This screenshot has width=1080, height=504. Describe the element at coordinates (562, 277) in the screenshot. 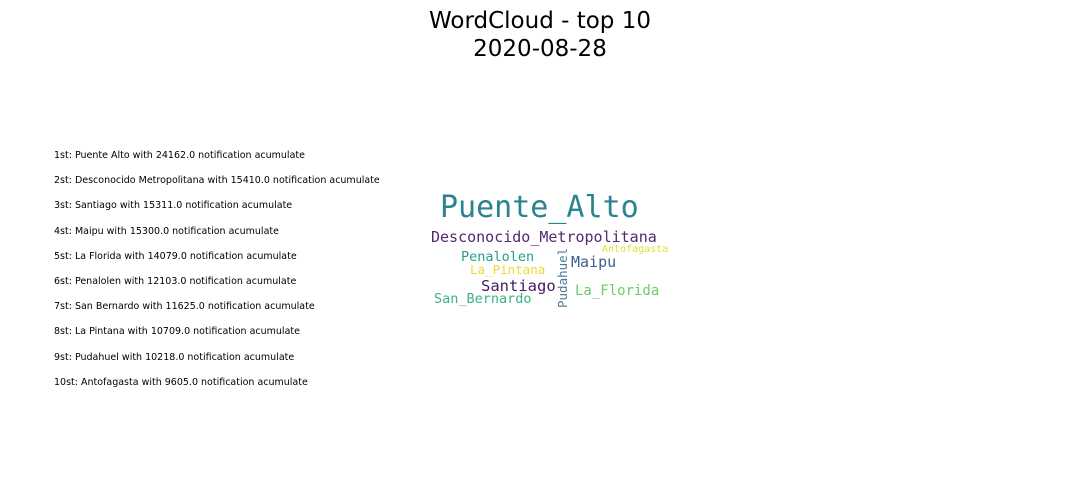

I see `cloud-word-pudahuel: Pudahuel` at that location.